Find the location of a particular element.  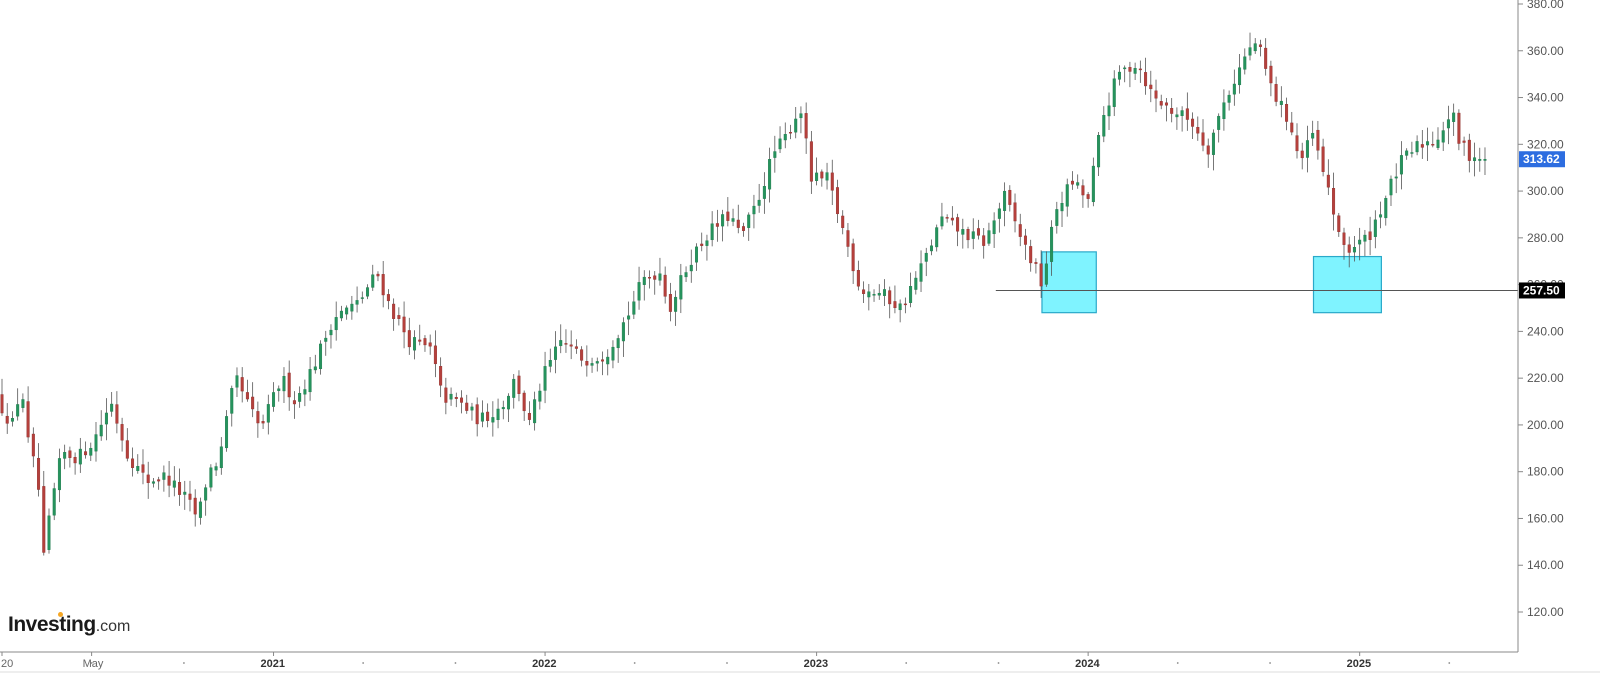

price-tick-label: 320.00 is located at coordinates (1545, 144).